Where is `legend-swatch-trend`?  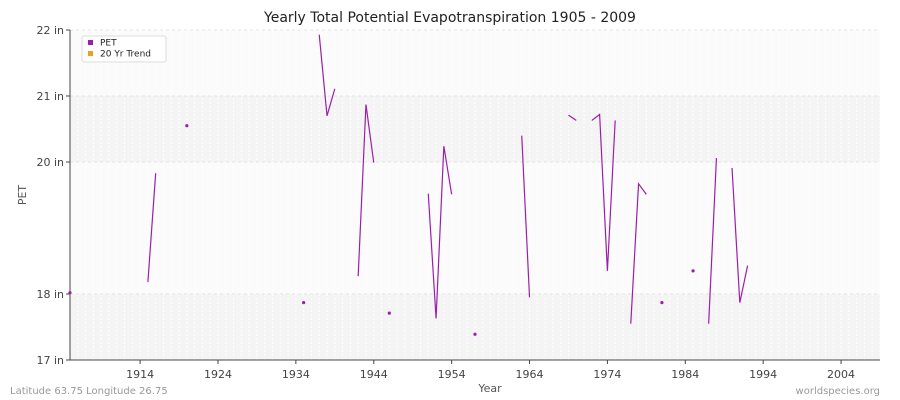
legend-swatch-trend is located at coordinates (90, 53).